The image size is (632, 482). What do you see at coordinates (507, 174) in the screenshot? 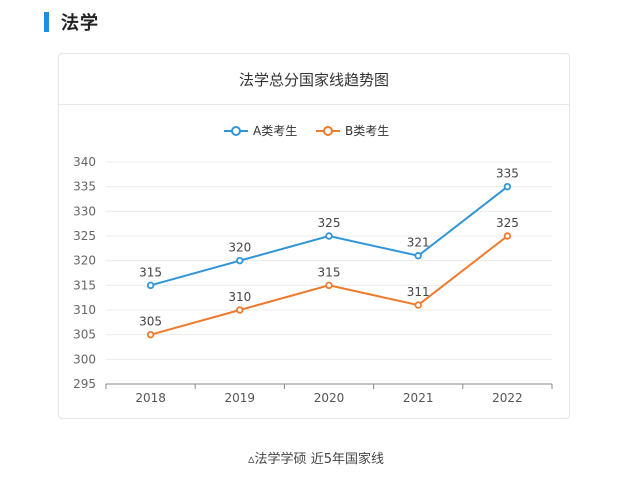
I see `data-label: 335` at bounding box center [507, 174].